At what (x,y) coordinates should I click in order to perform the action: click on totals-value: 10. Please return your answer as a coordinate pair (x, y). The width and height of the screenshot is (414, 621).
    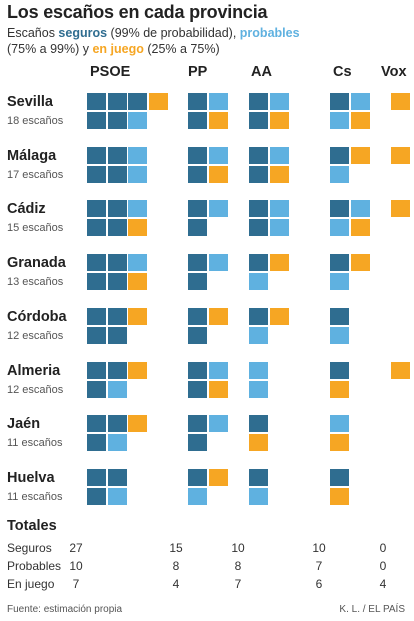
    Looking at the image, I should click on (238, 548).